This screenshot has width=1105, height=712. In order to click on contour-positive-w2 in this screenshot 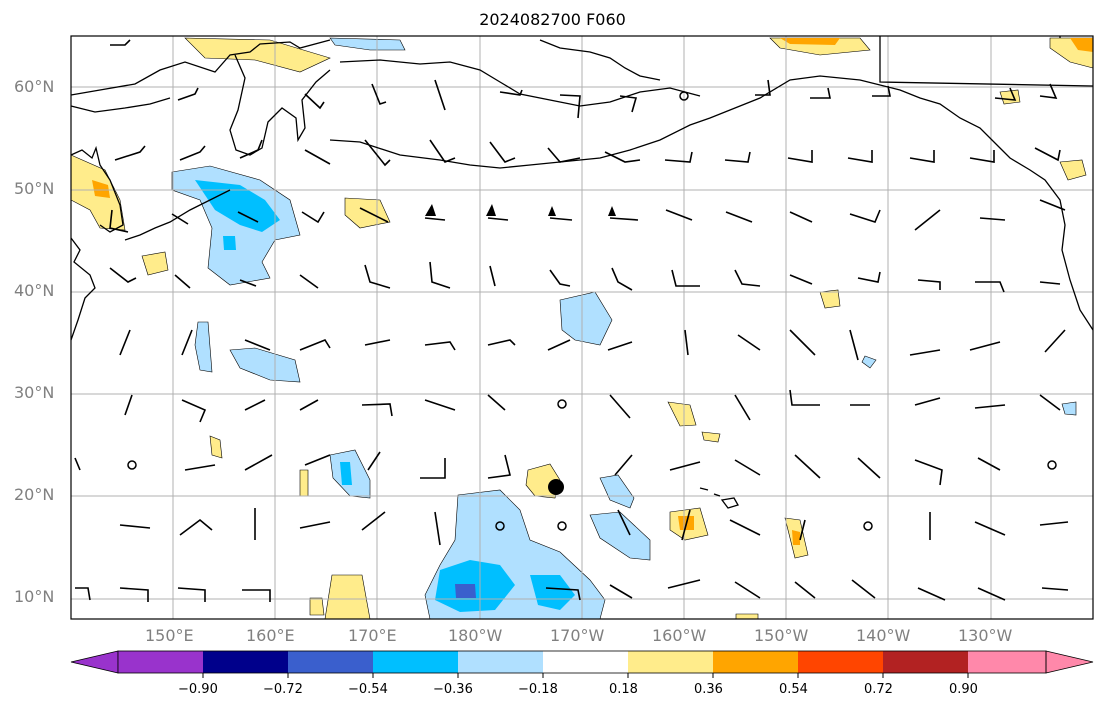, I will do `click(155, 263)`.